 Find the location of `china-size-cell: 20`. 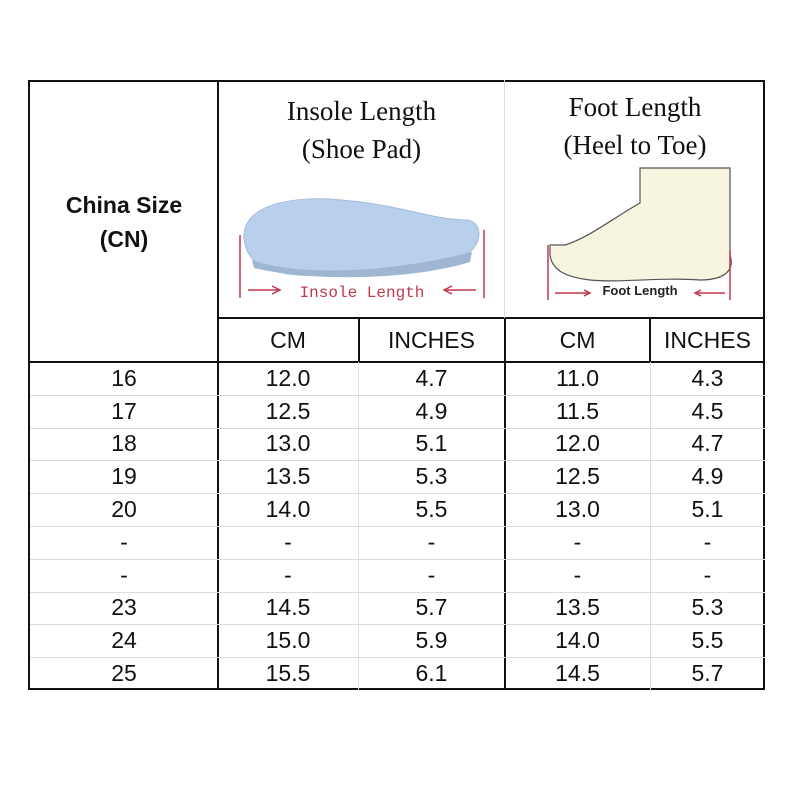

china-size-cell: 20 is located at coordinates (124, 509).